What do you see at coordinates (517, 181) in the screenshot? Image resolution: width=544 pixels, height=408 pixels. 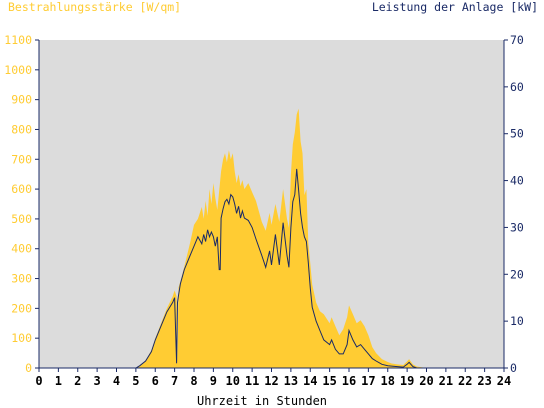 I see `y-right-tick-label: 40` at bounding box center [517, 181].